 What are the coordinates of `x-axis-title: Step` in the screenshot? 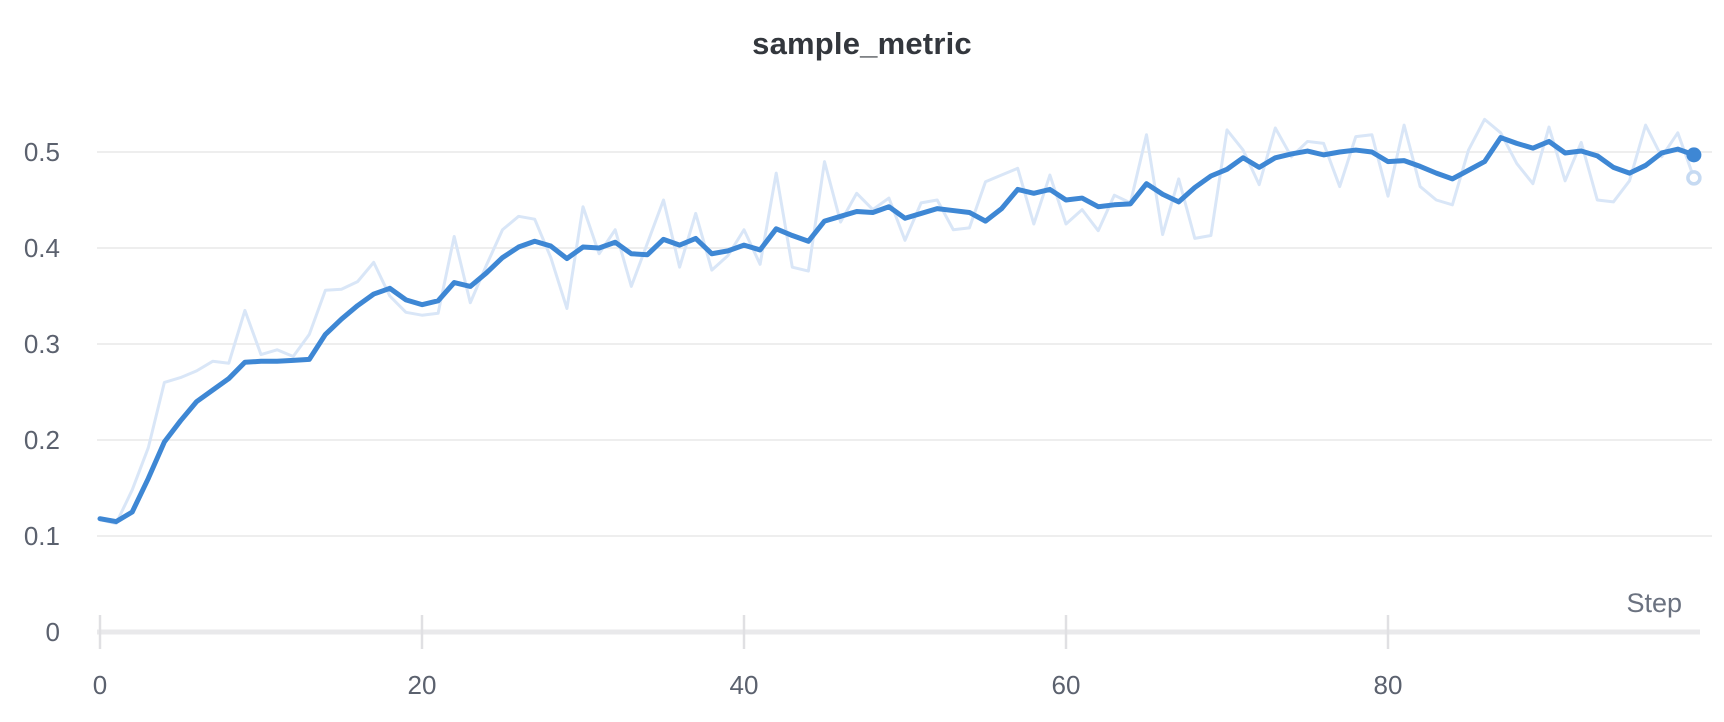 It's located at (1654, 603).